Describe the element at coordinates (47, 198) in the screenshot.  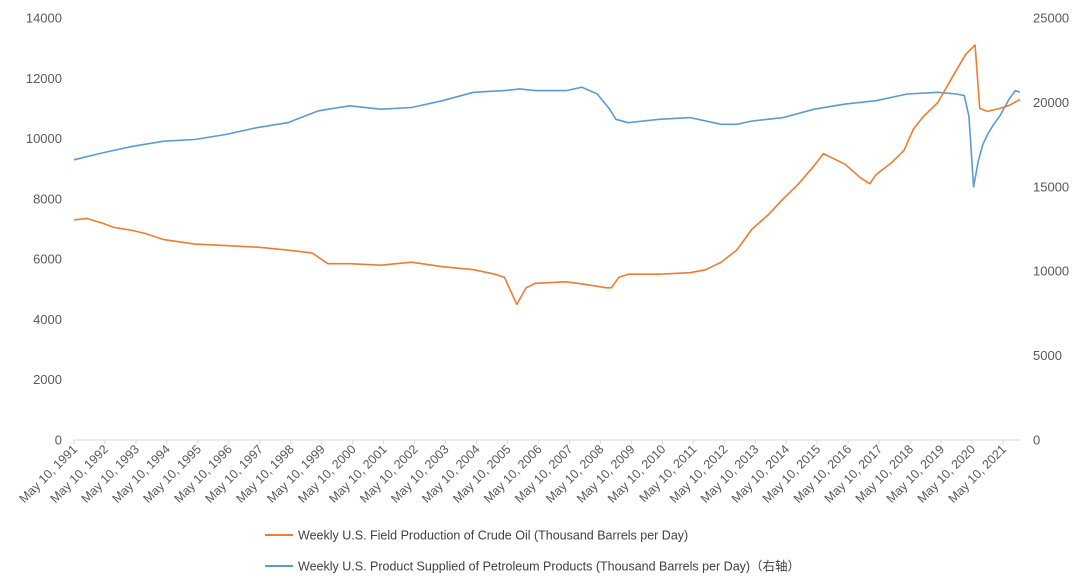
I see `left-y-tick-label: 8000` at that location.